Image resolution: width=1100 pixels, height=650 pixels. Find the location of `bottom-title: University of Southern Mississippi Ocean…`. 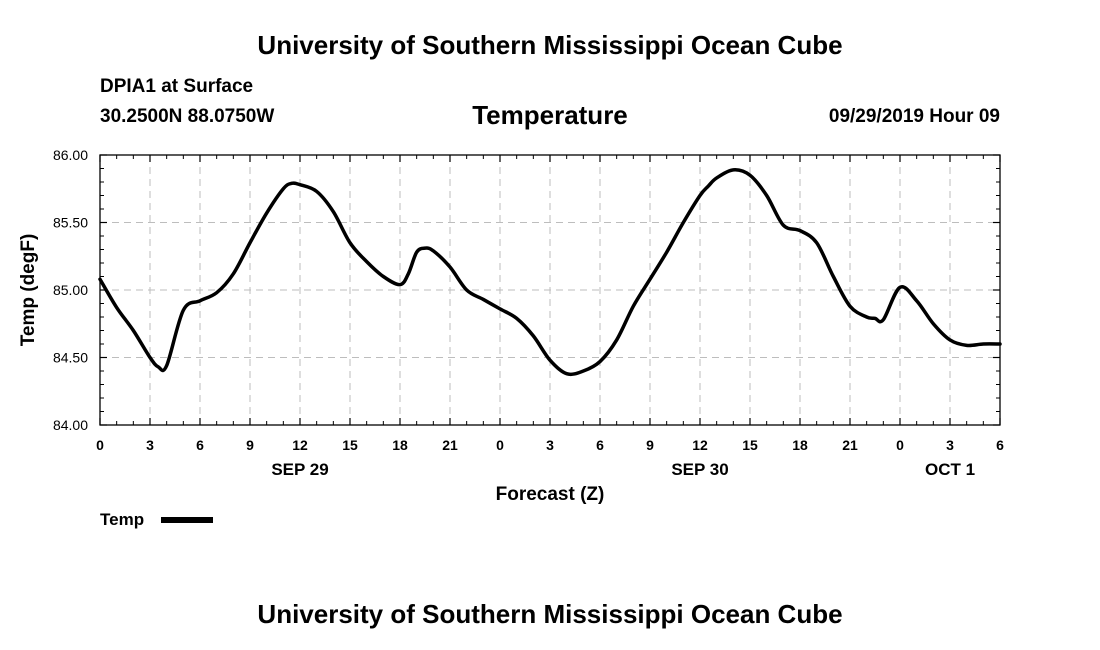

bottom-title: University of Southern Mississippi Ocean… is located at coordinates (550, 614).